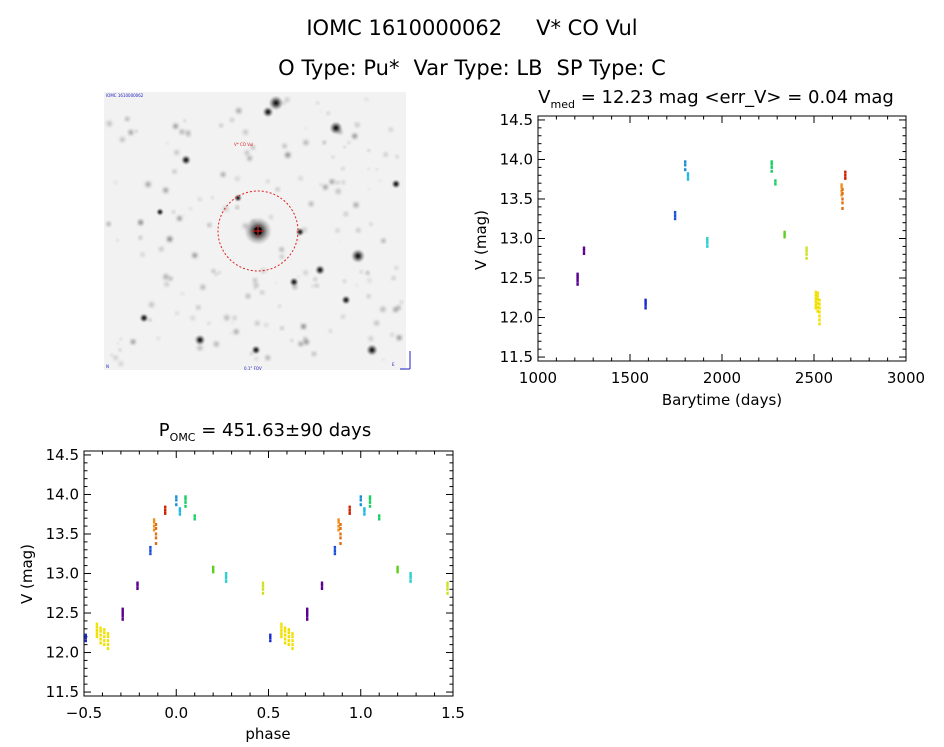 This screenshot has width=944, height=747. What do you see at coordinates (27, 574) in the screenshot?
I see `phase-curve-y-label: V (mag)` at bounding box center [27, 574].